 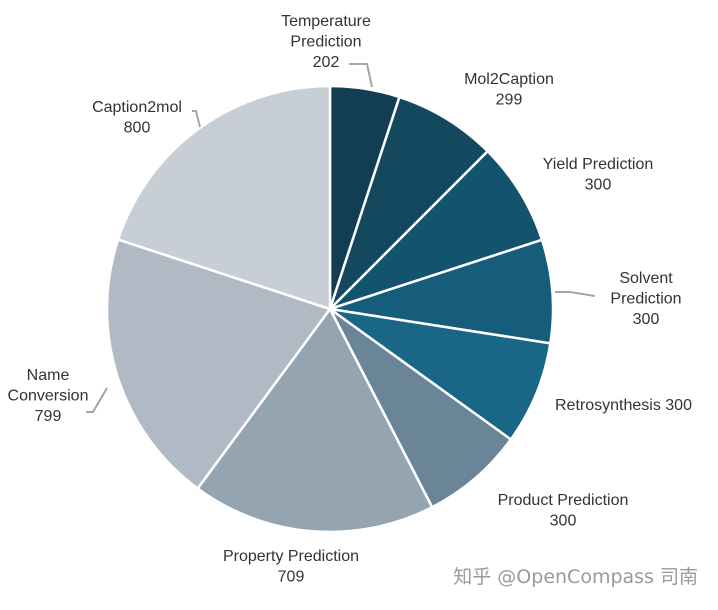 What do you see at coordinates (598, 175) in the screenshot?
I see `slice-label-2: Yield Prediction 300` at bounding box center [598, 175].